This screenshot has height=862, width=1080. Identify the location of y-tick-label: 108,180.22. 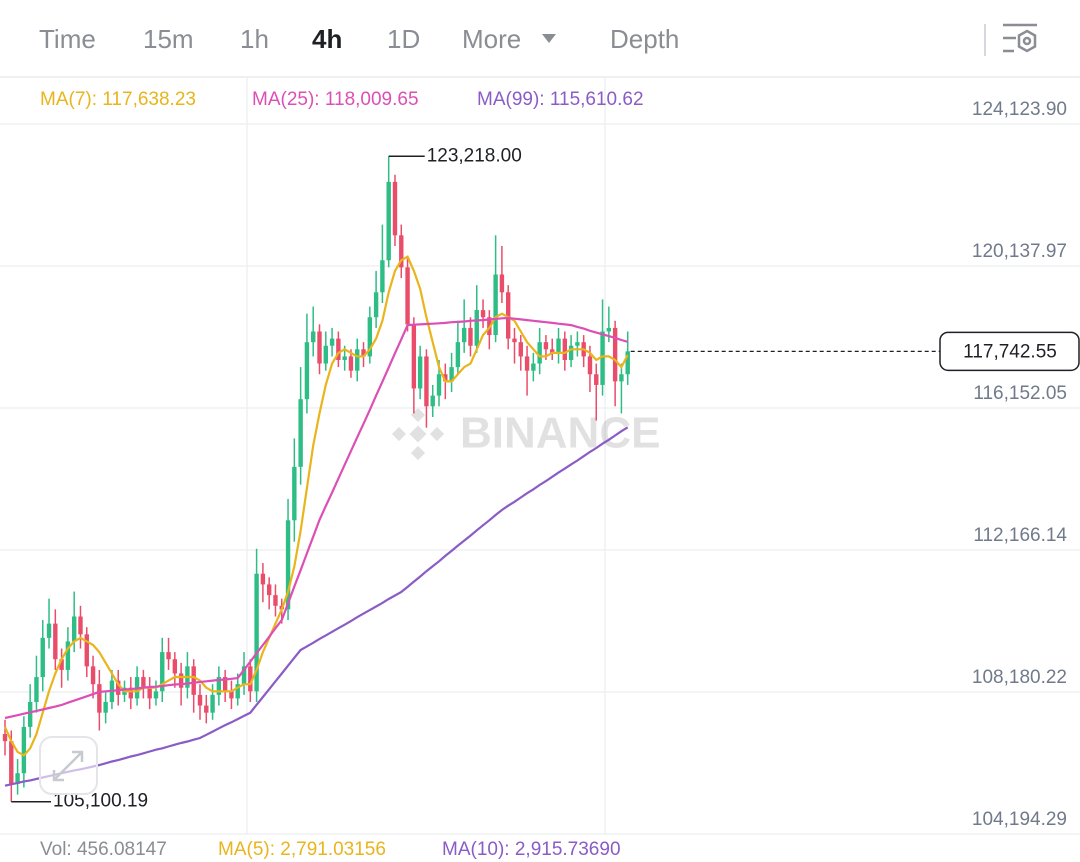
(1019, 677).